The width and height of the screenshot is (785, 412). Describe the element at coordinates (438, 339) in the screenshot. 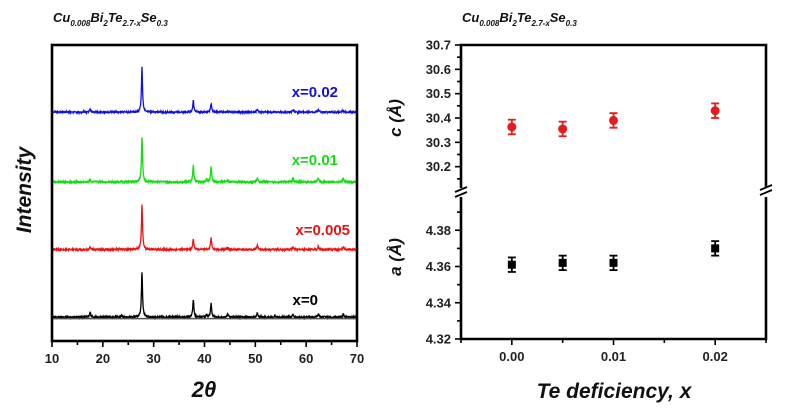

I see `a-y-tick-label: 4.32` at that location.